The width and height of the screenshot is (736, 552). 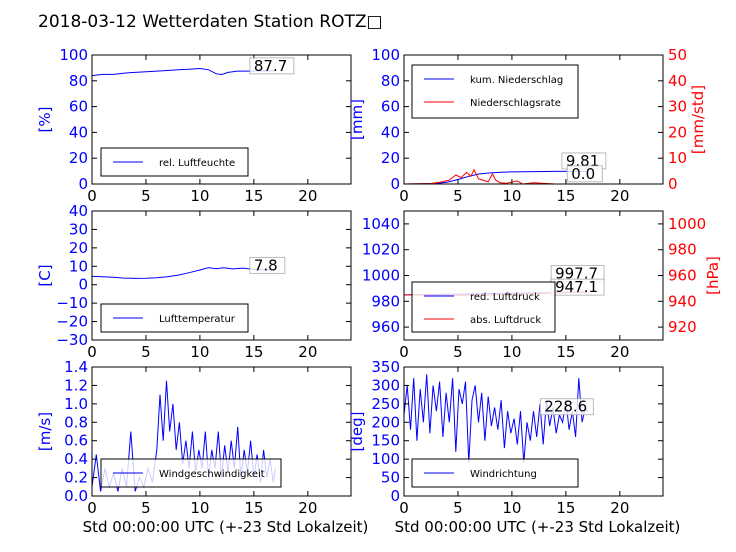 What do you see at coordinates (78, 266) in the screenshot?
I see `y-tick-label: 10` at bounding box center [78, 266].